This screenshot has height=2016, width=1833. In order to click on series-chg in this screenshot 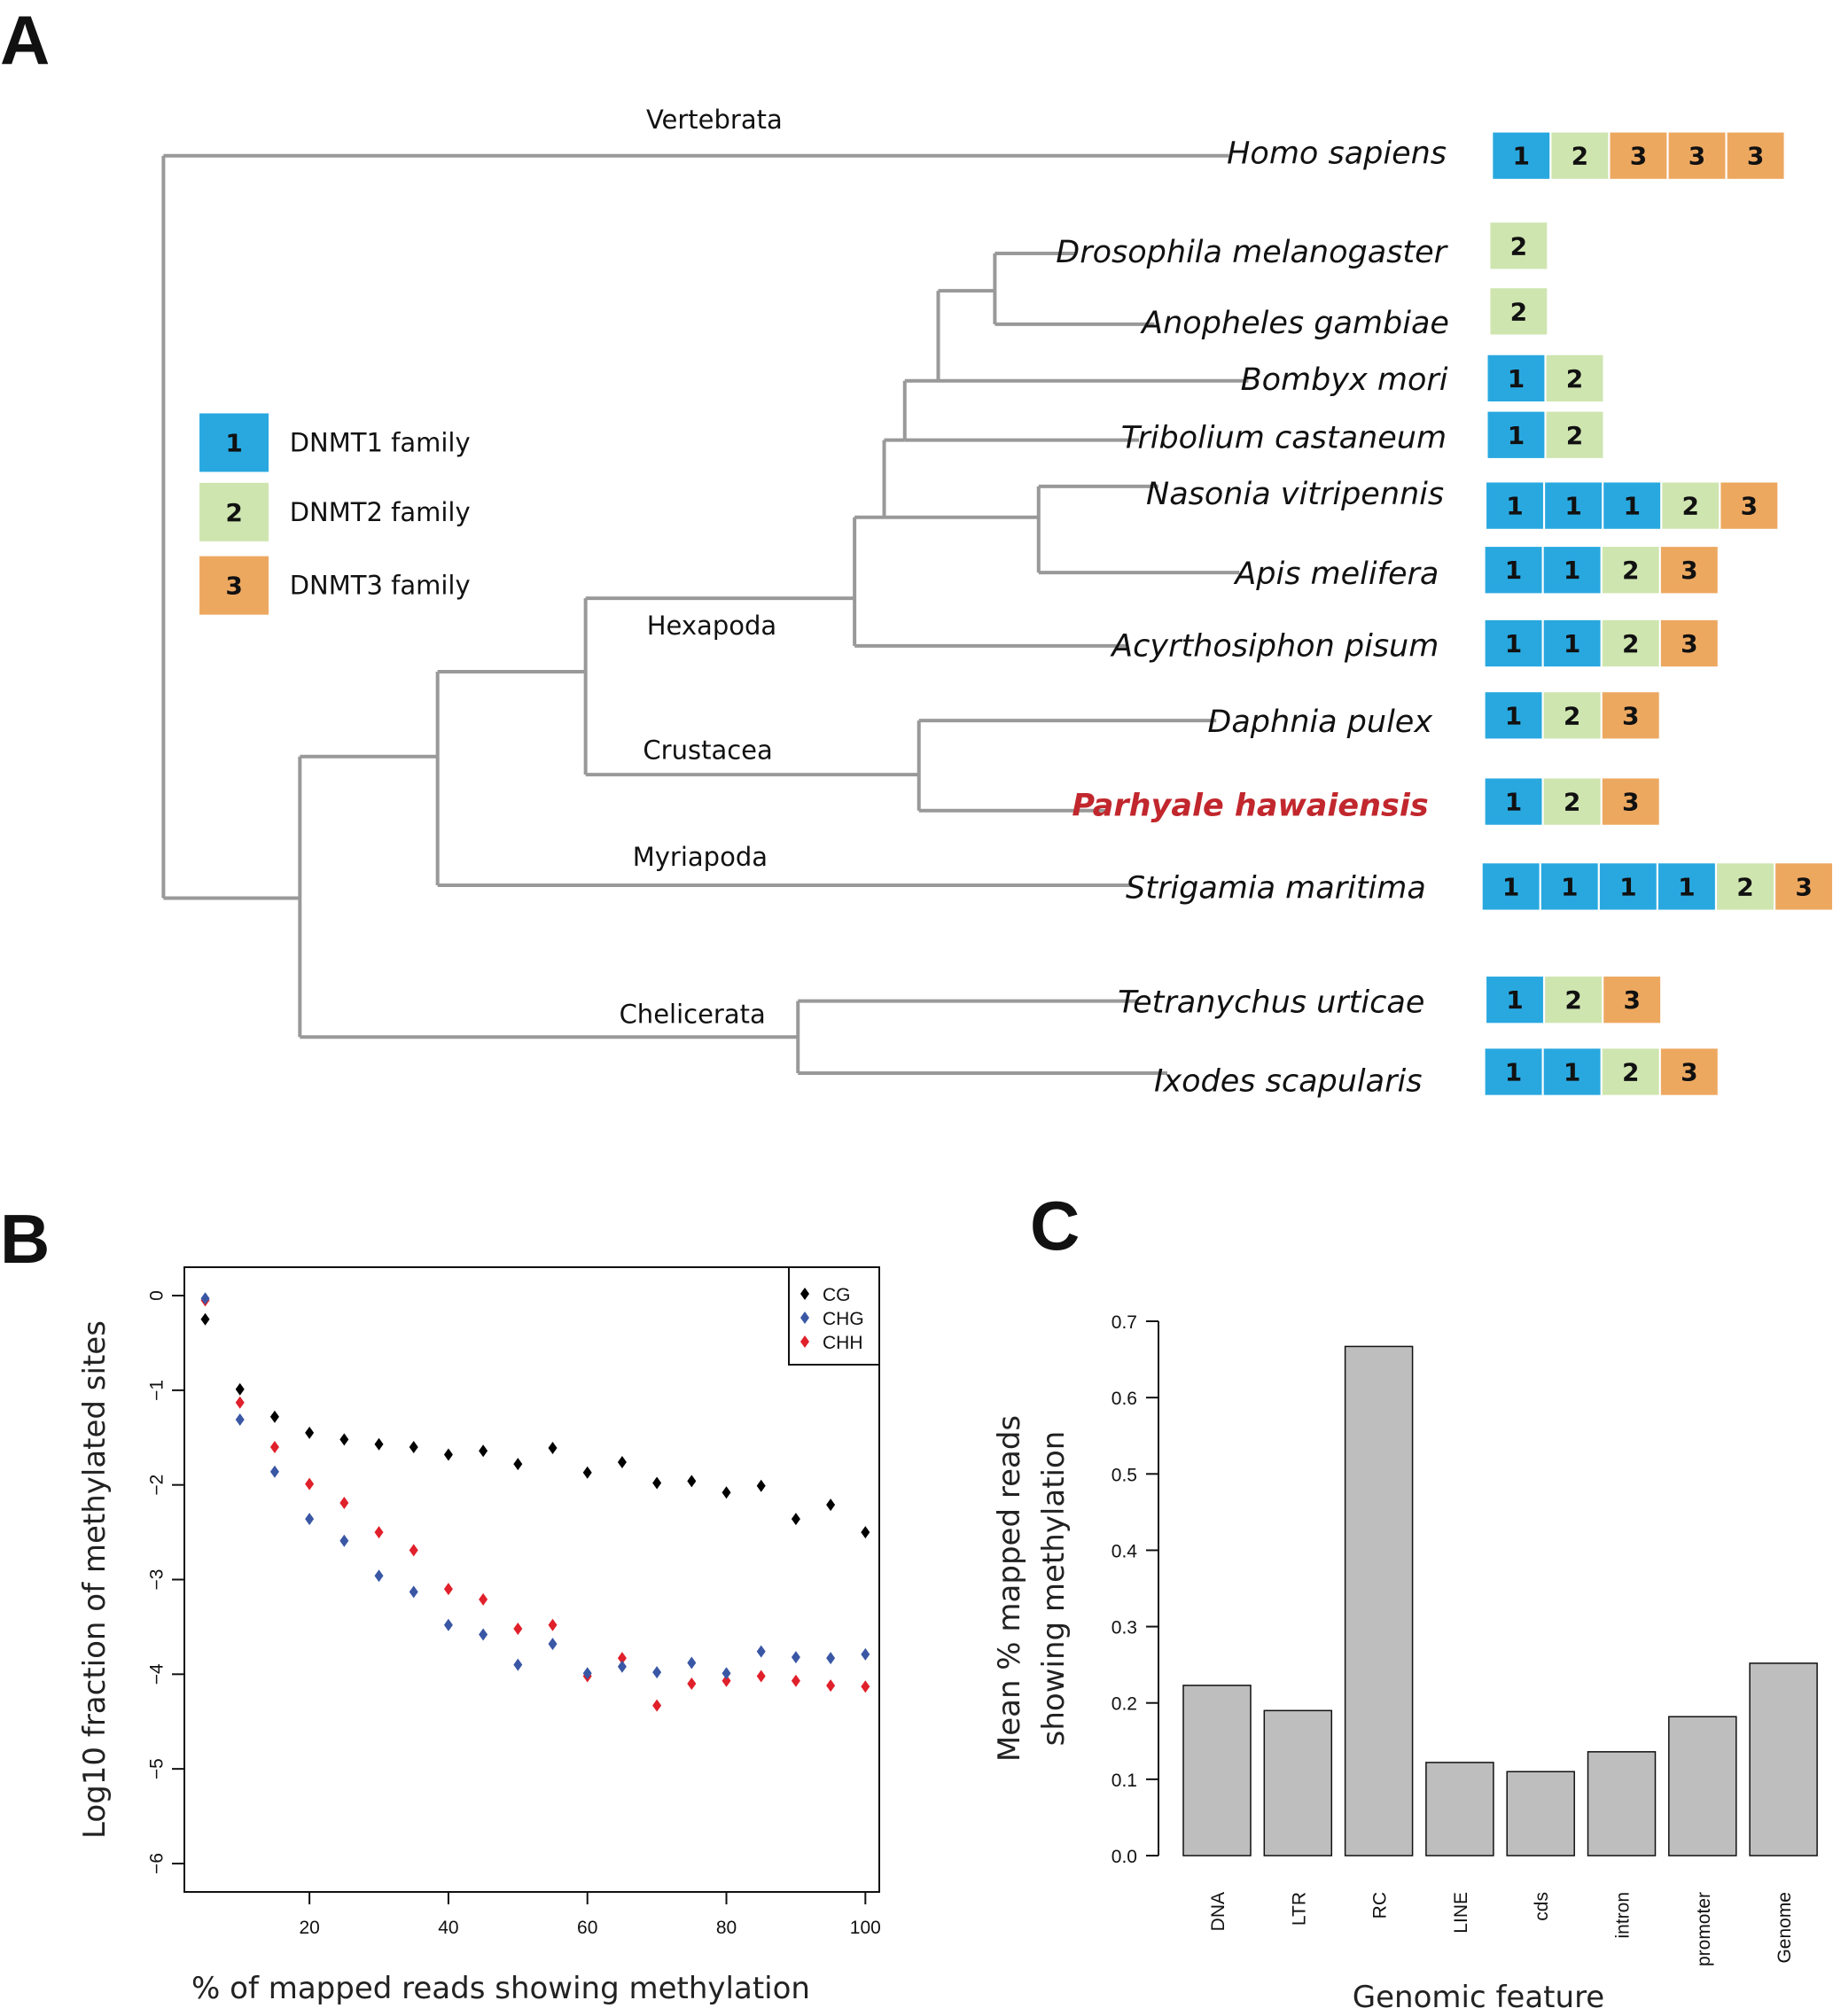, I will do `click(535, 1486)`.